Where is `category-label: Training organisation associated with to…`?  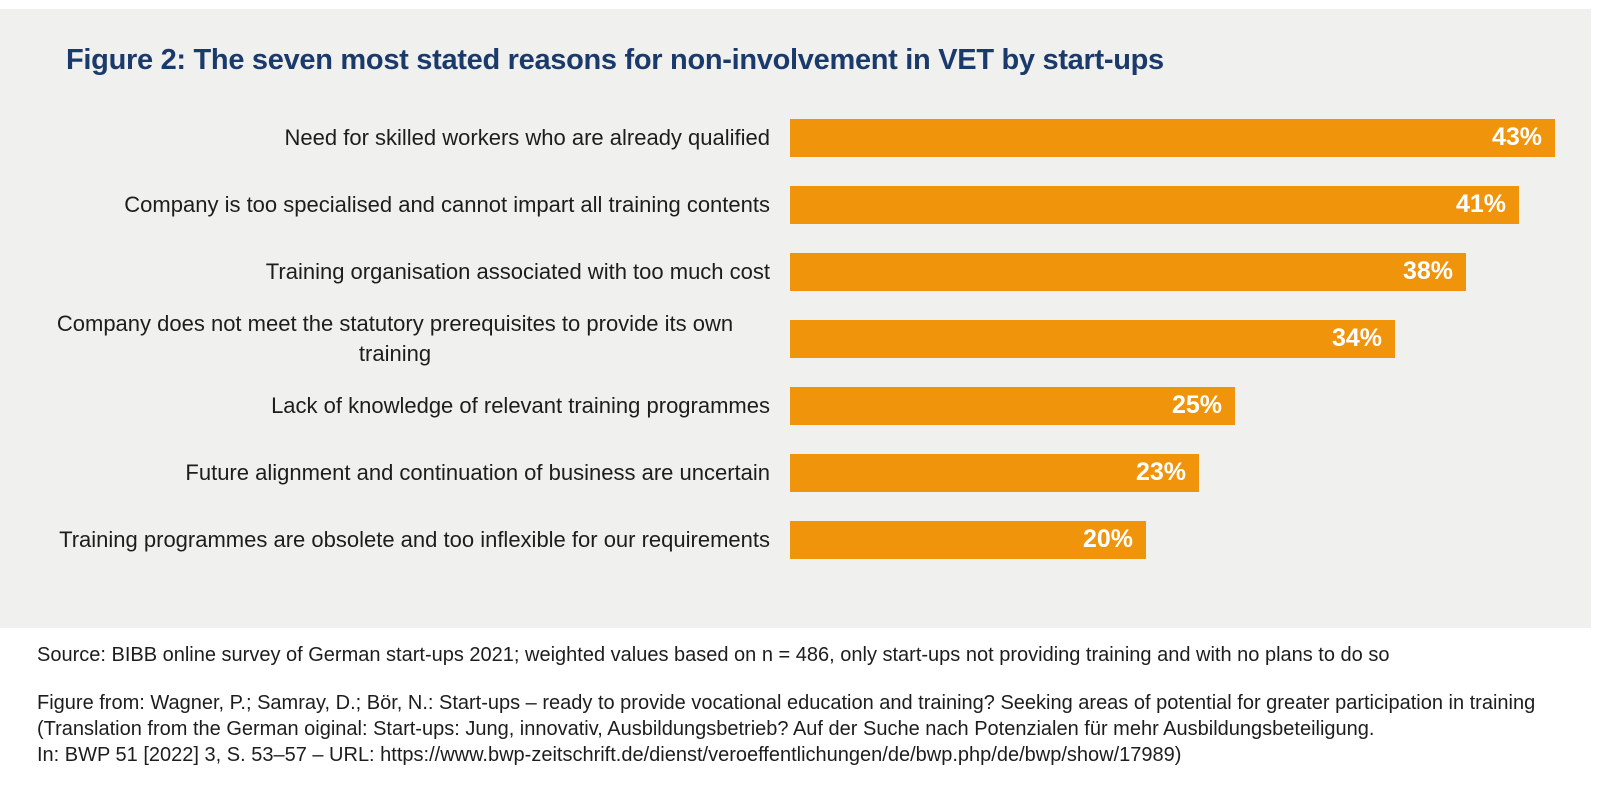 category-label: Training organisation associated with to… is located at coordinates (517, 271).